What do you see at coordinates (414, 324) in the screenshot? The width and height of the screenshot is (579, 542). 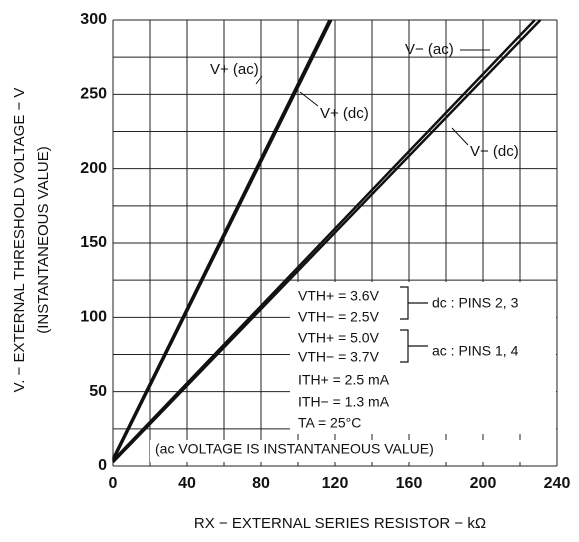 I see `bracket` at bounding box center [414, 324].